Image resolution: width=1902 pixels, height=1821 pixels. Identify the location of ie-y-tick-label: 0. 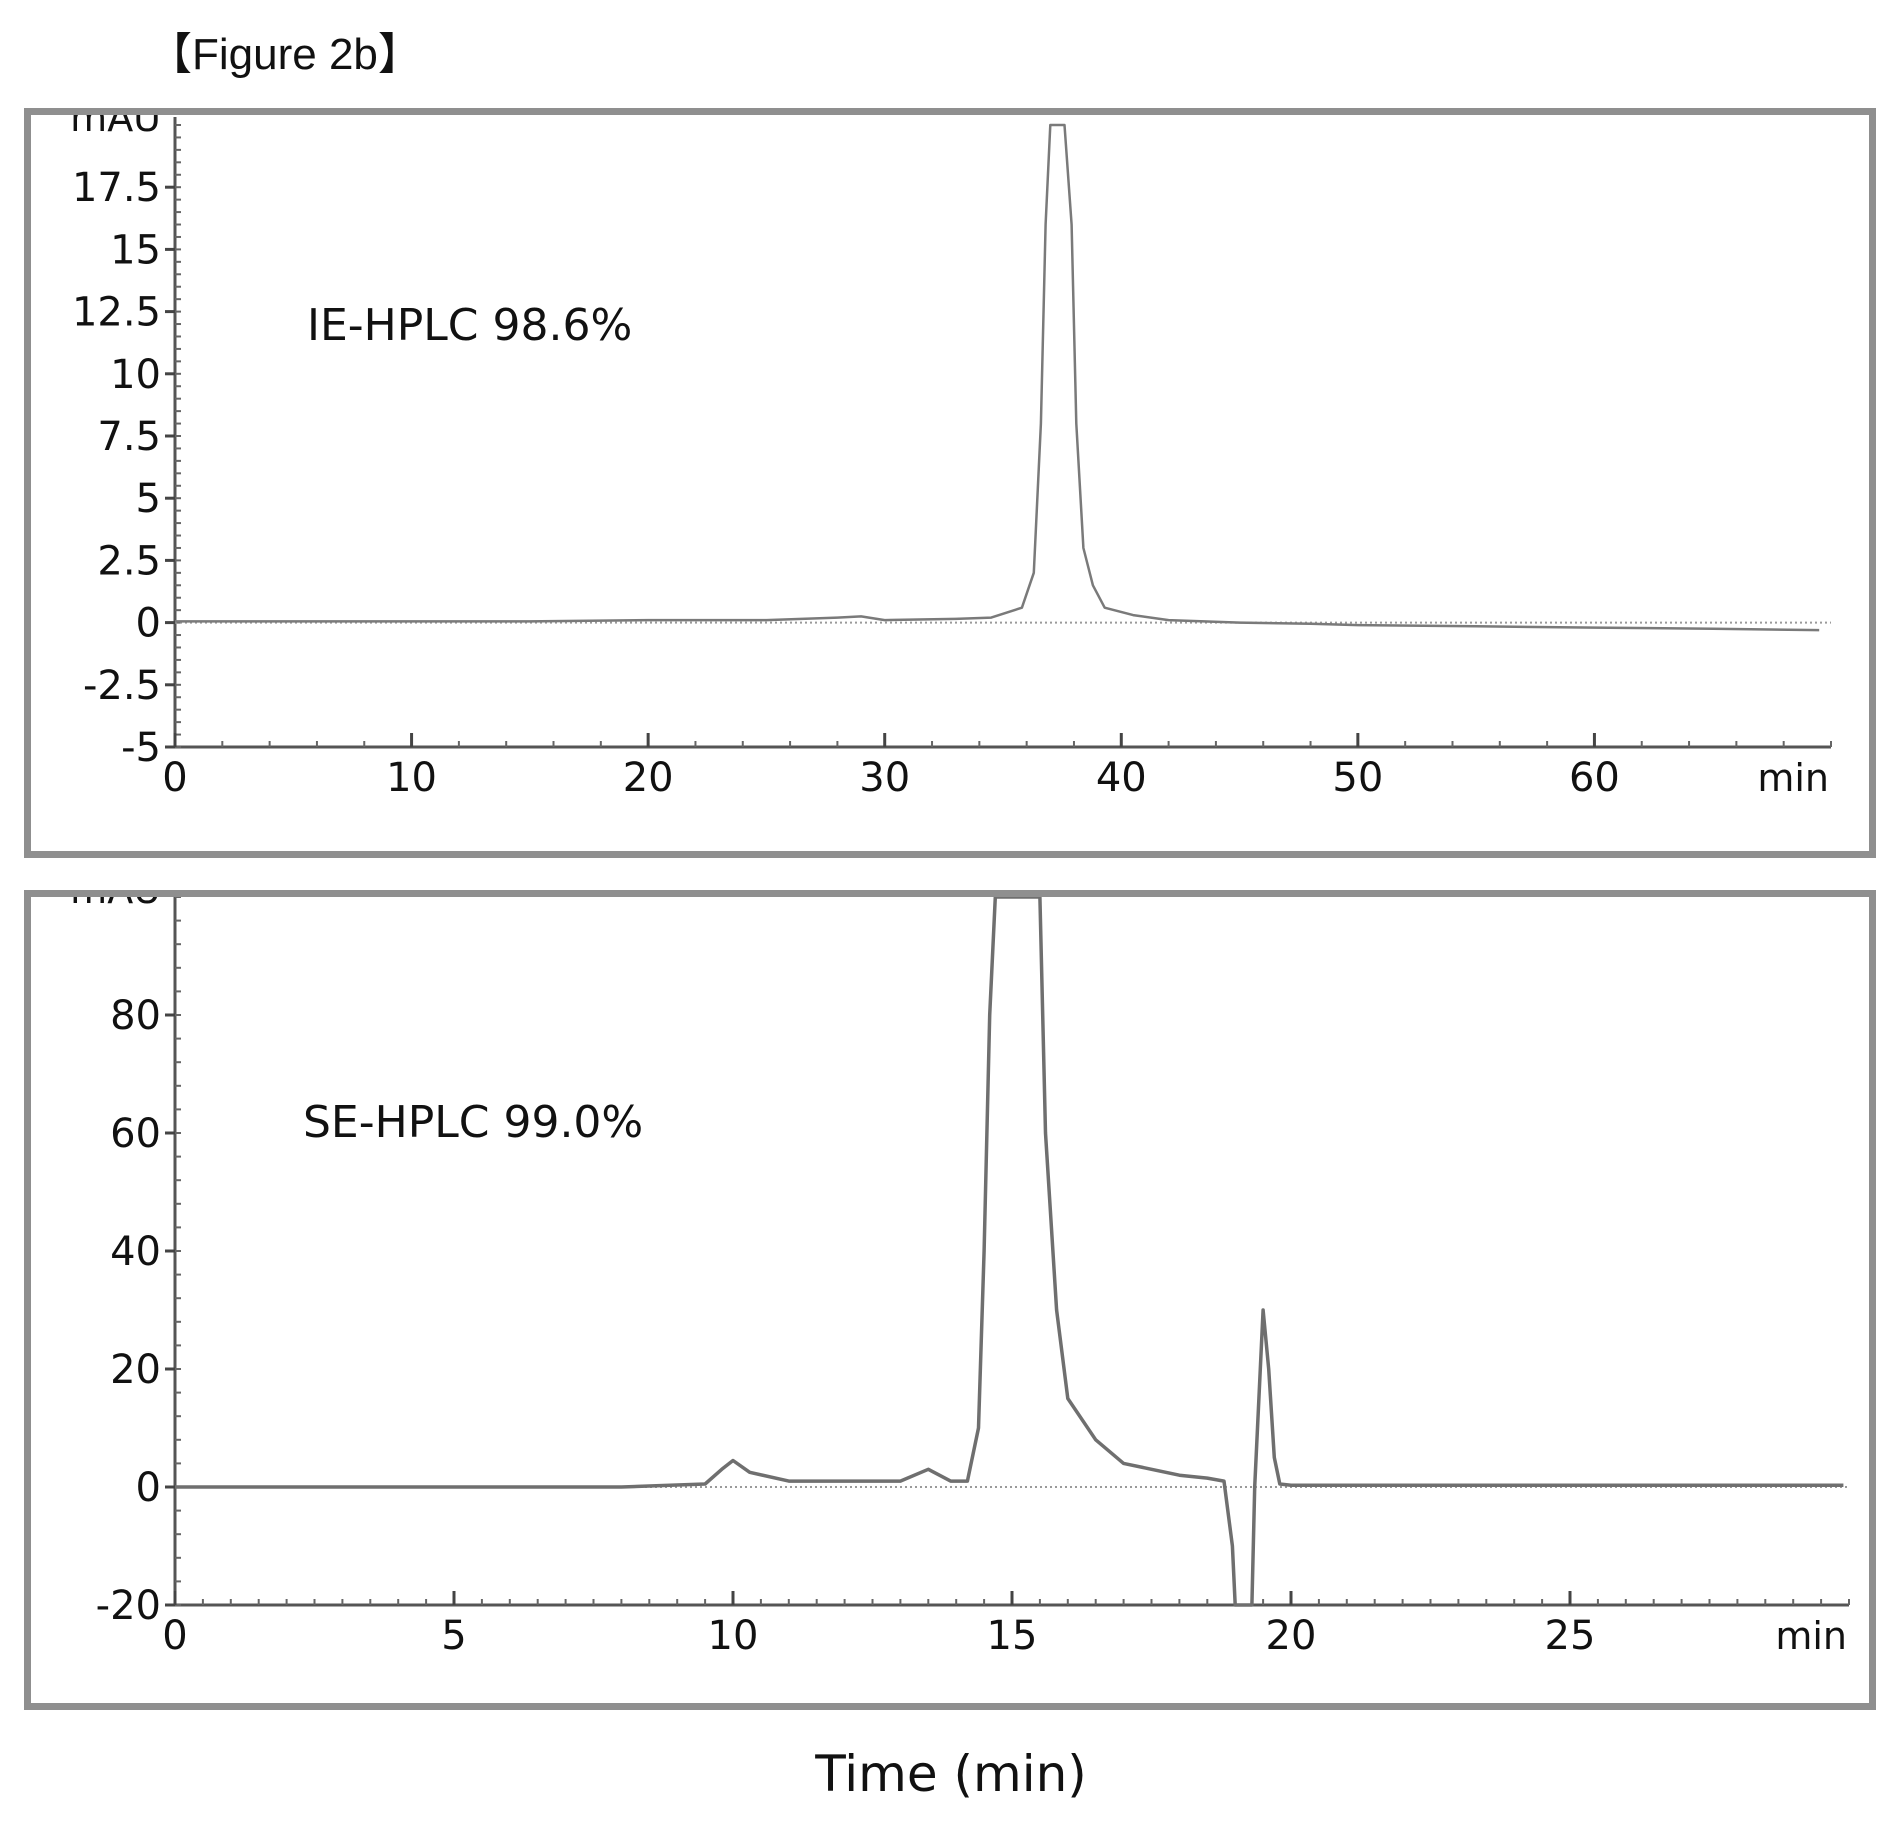
(148, 624).